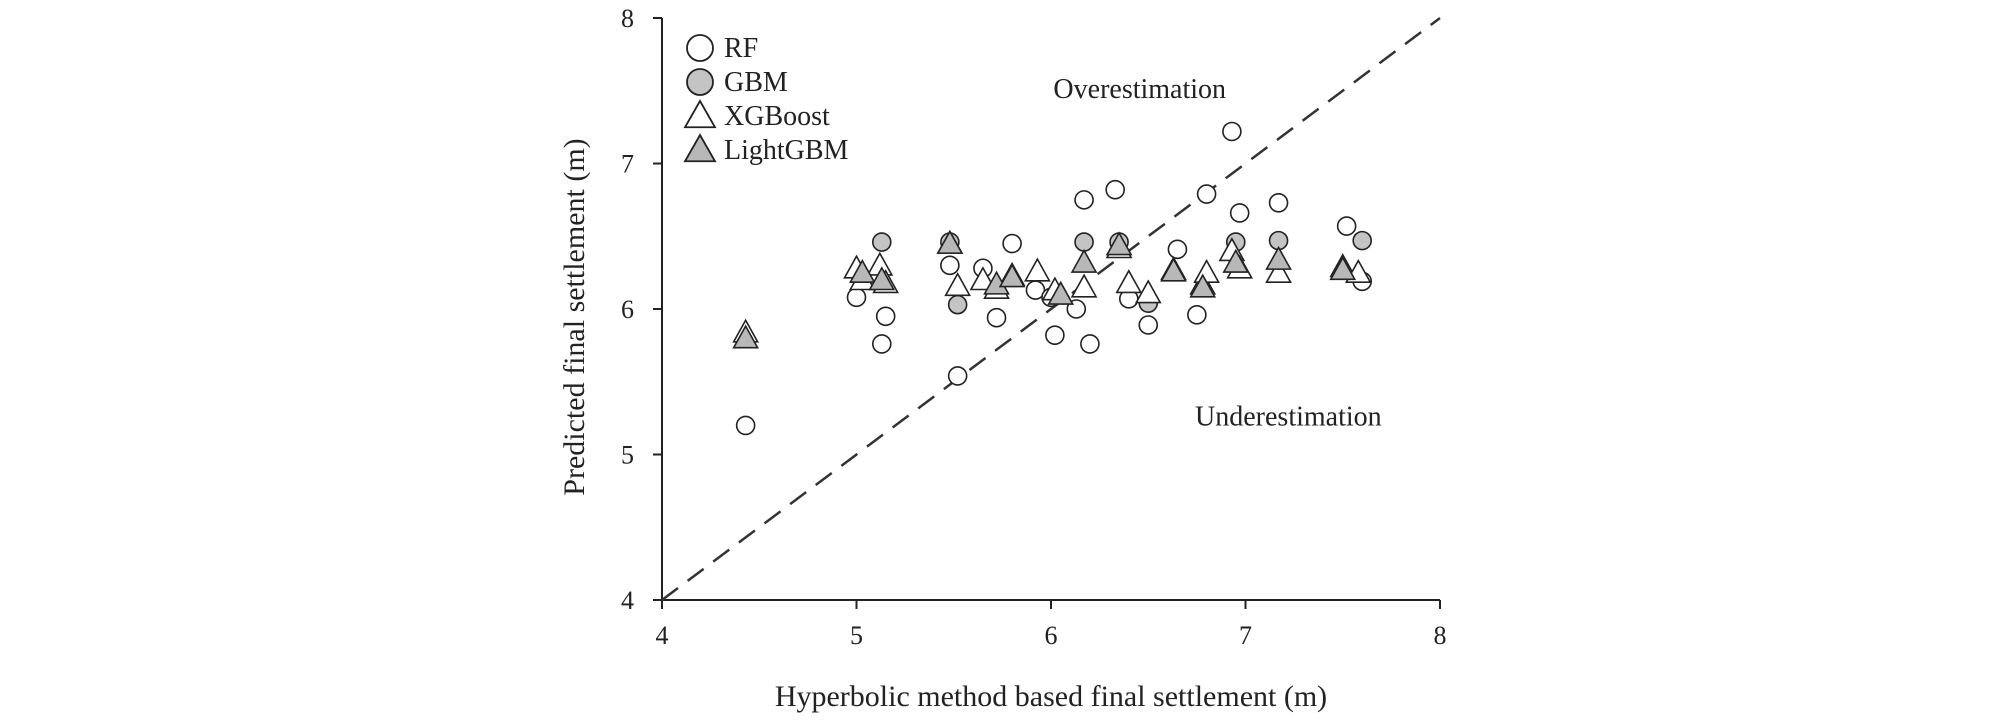 Image resolution: width=2008 pixels, height=725 pixels. I want to click on y-tick-label: 4, so click(627, 600).